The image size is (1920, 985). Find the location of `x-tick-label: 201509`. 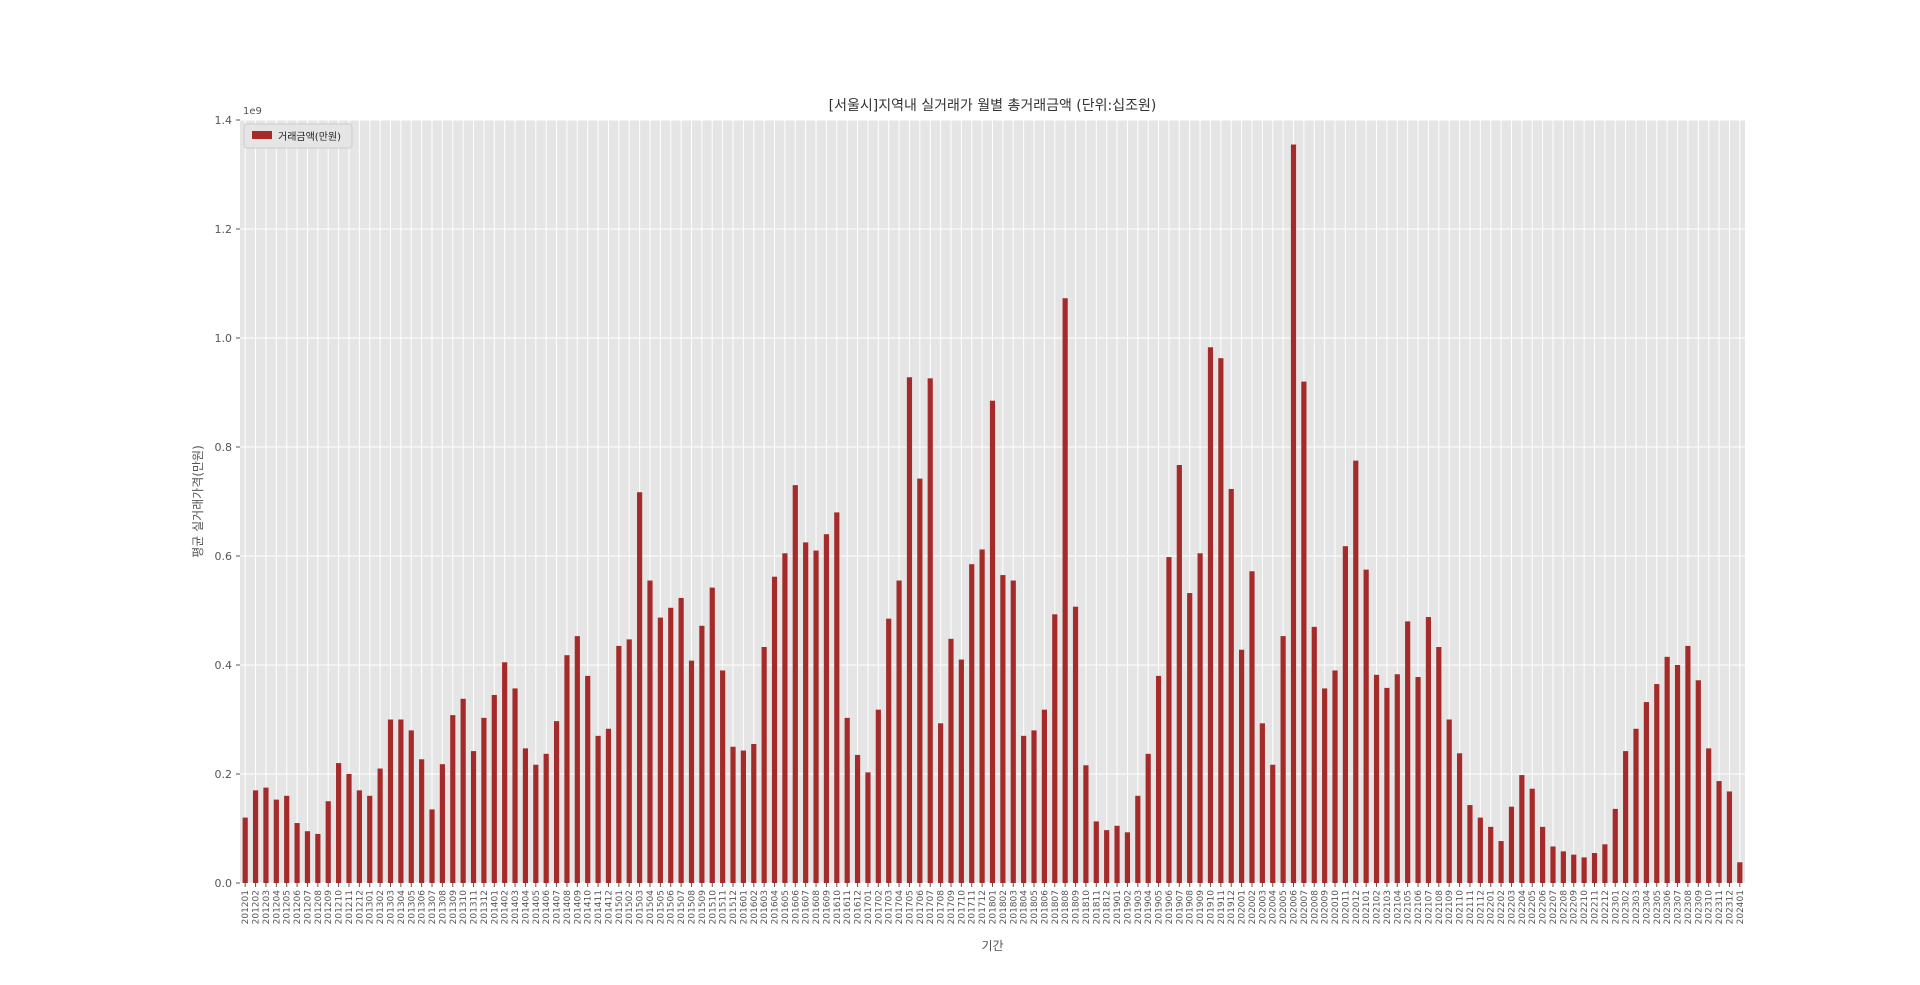

x-tick-label: 201509 is located at coordinates (703, 907).